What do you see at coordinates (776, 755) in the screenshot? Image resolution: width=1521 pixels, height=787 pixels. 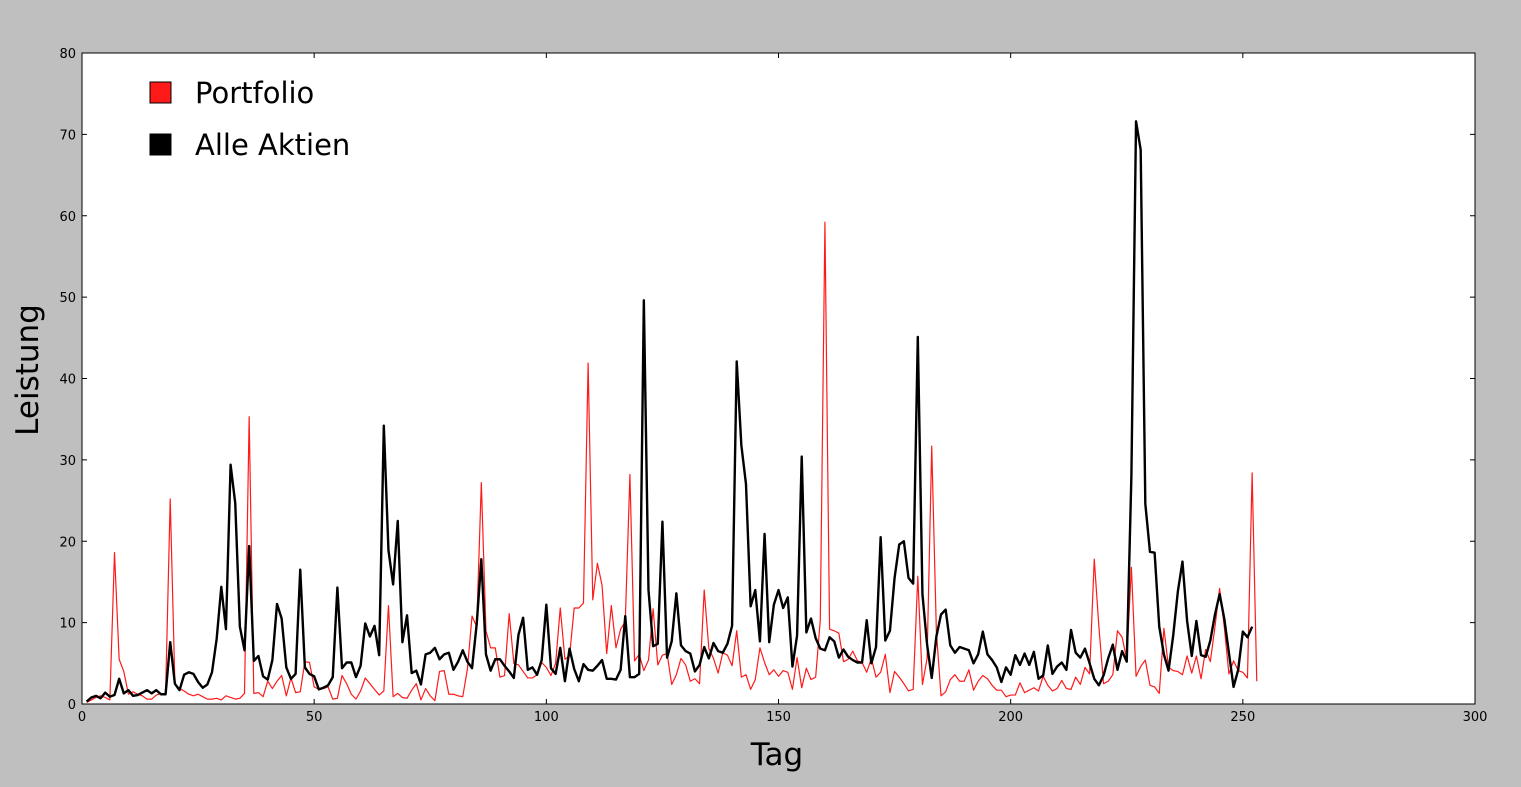 I see `x-axis-title: Tag` at bounding box center [776, 755].